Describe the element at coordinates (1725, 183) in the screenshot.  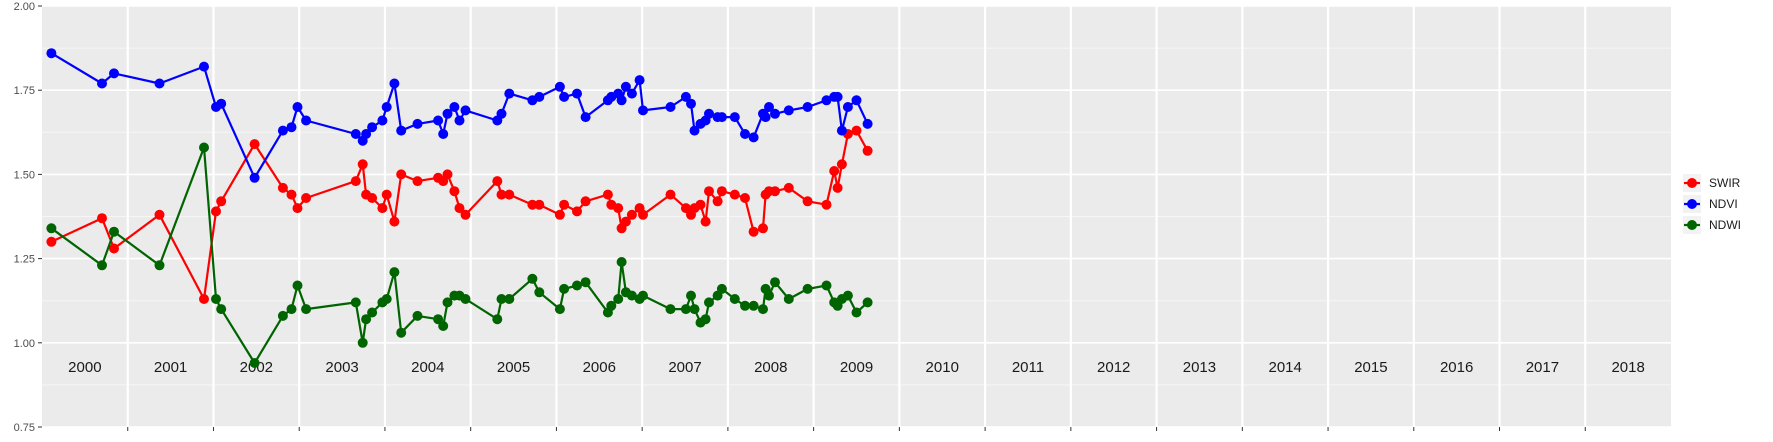
I see `legend-label-swir: SWIR` at that location.